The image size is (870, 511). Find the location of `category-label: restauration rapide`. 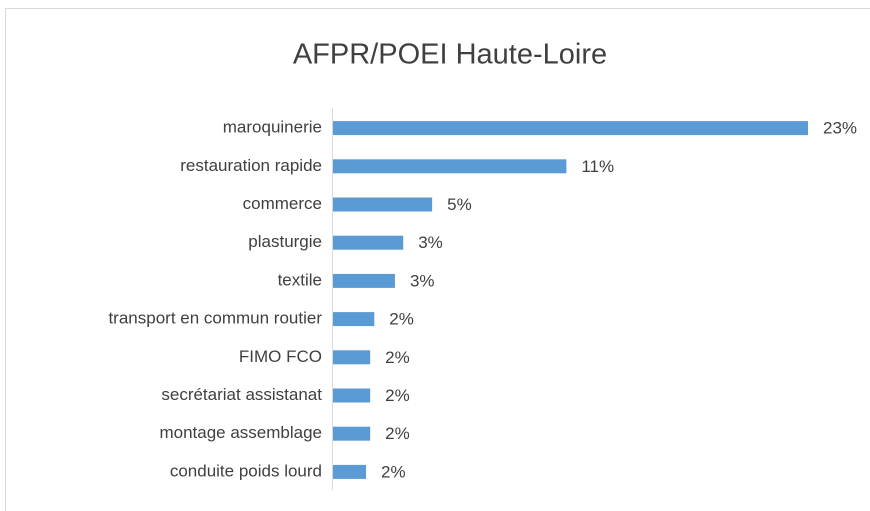

category-label: restauration rapide is located at coordinates (251, 165).